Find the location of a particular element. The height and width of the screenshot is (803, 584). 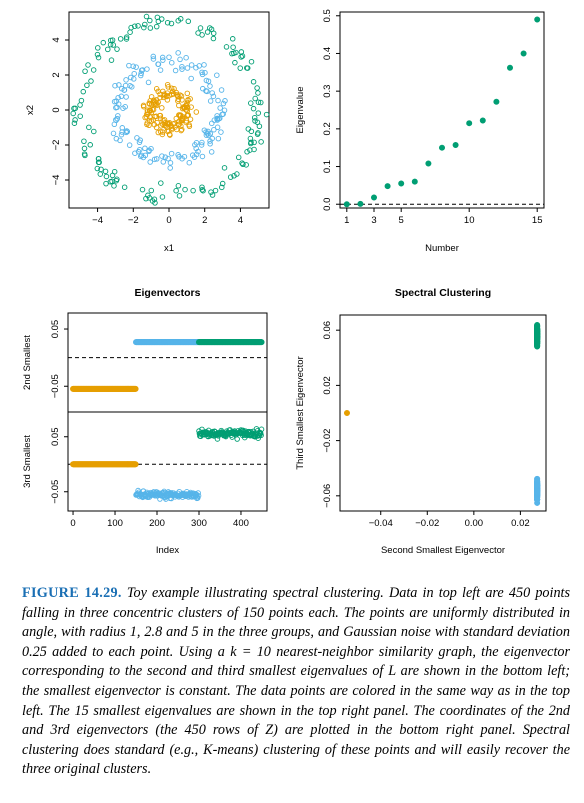

scatter-ytick-label: −2 is located at coordinates (56, 145).